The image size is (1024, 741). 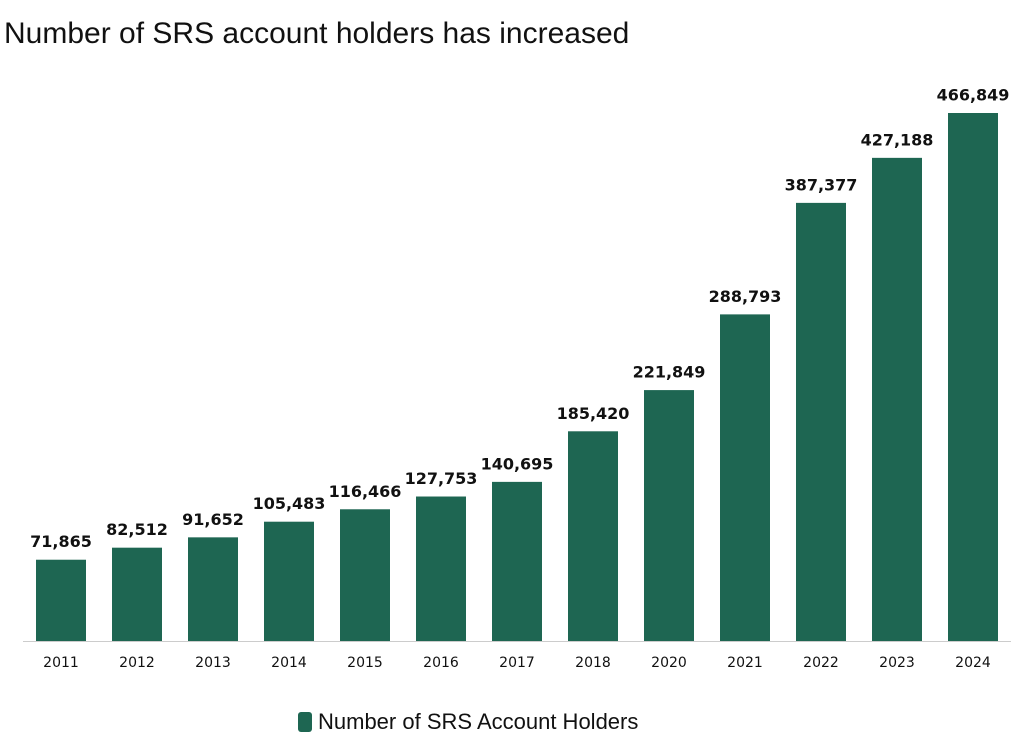 I want to click on legend-label: Number of SRS Account Holders, so click(x=478, y=721).